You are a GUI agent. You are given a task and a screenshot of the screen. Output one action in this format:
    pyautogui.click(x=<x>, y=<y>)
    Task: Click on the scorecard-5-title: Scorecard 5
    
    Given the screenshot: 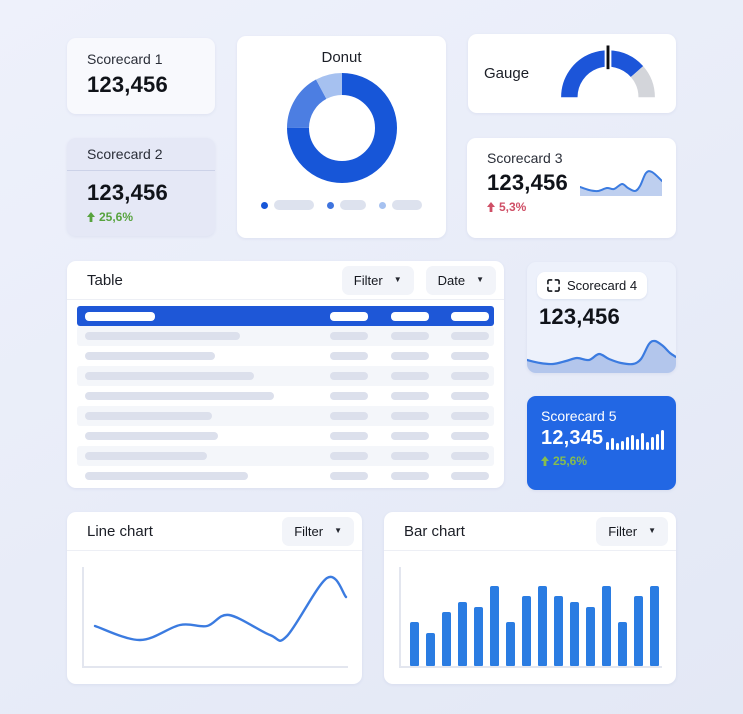 What is the action you would take?
    pyautogui.click(x=579, y=416)
    